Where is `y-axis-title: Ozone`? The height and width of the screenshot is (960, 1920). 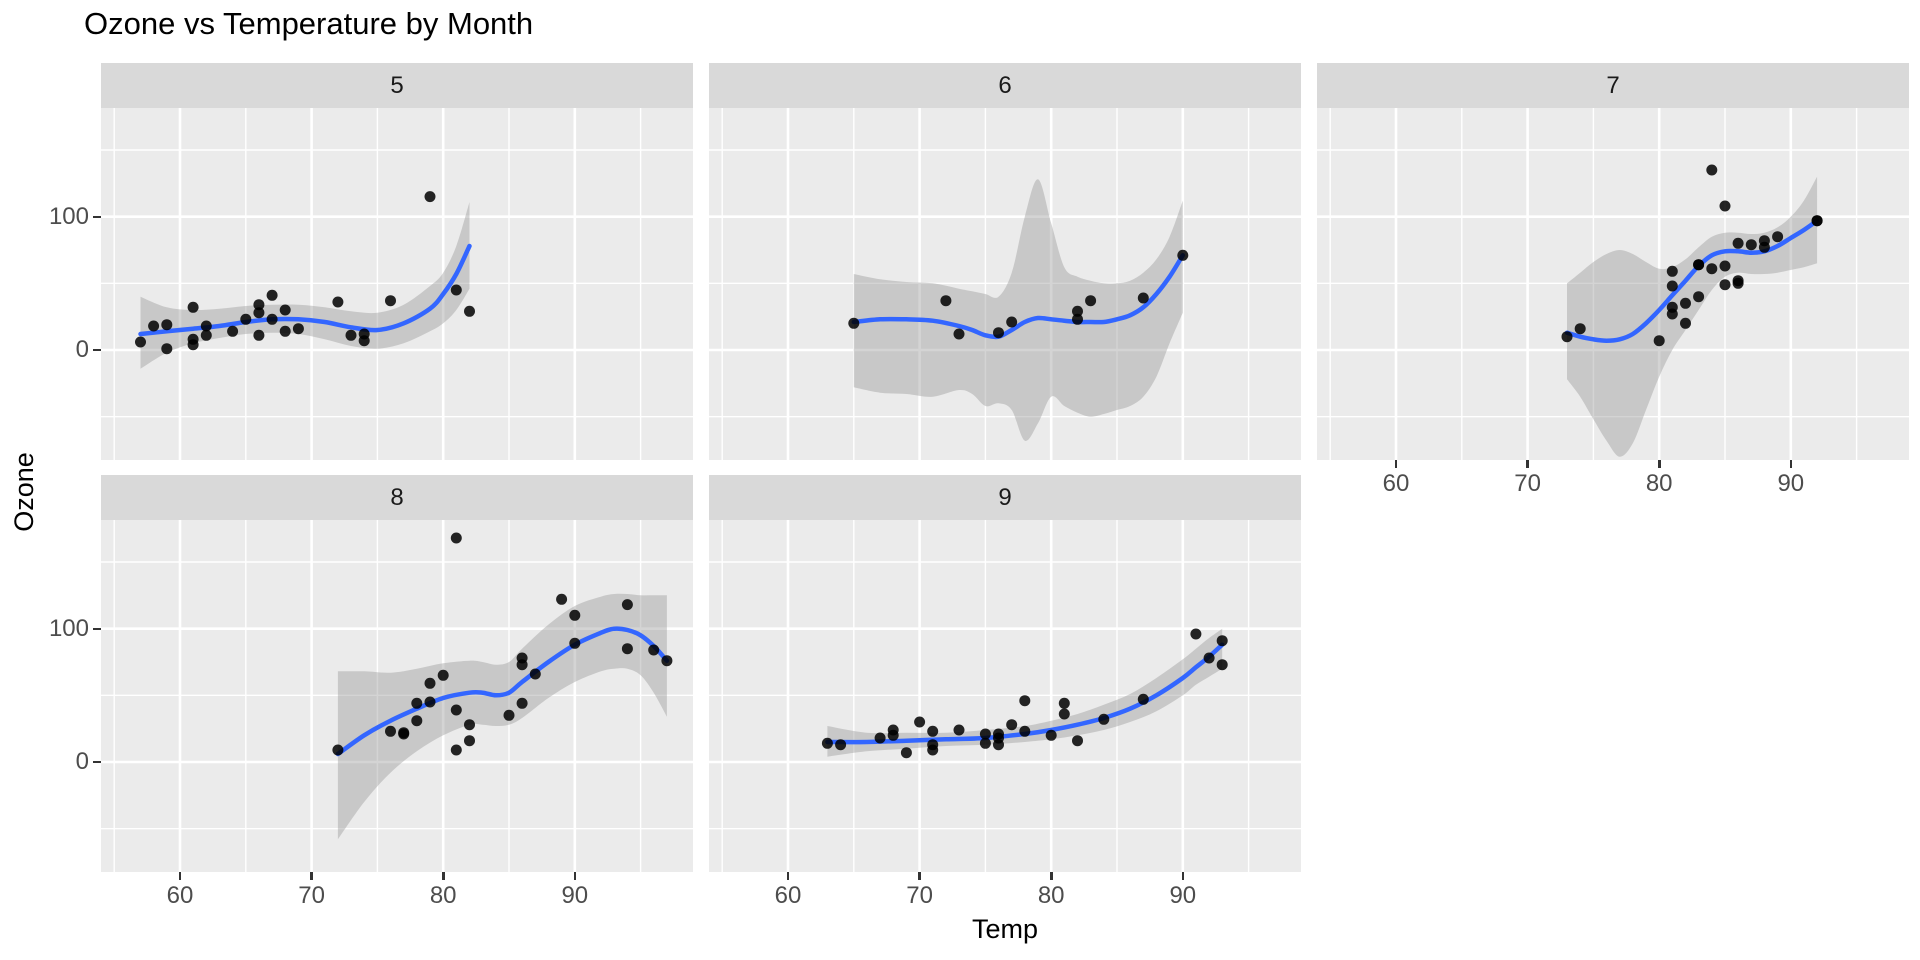 y-axis-title: Ozone is located at coordinates (24, 492).